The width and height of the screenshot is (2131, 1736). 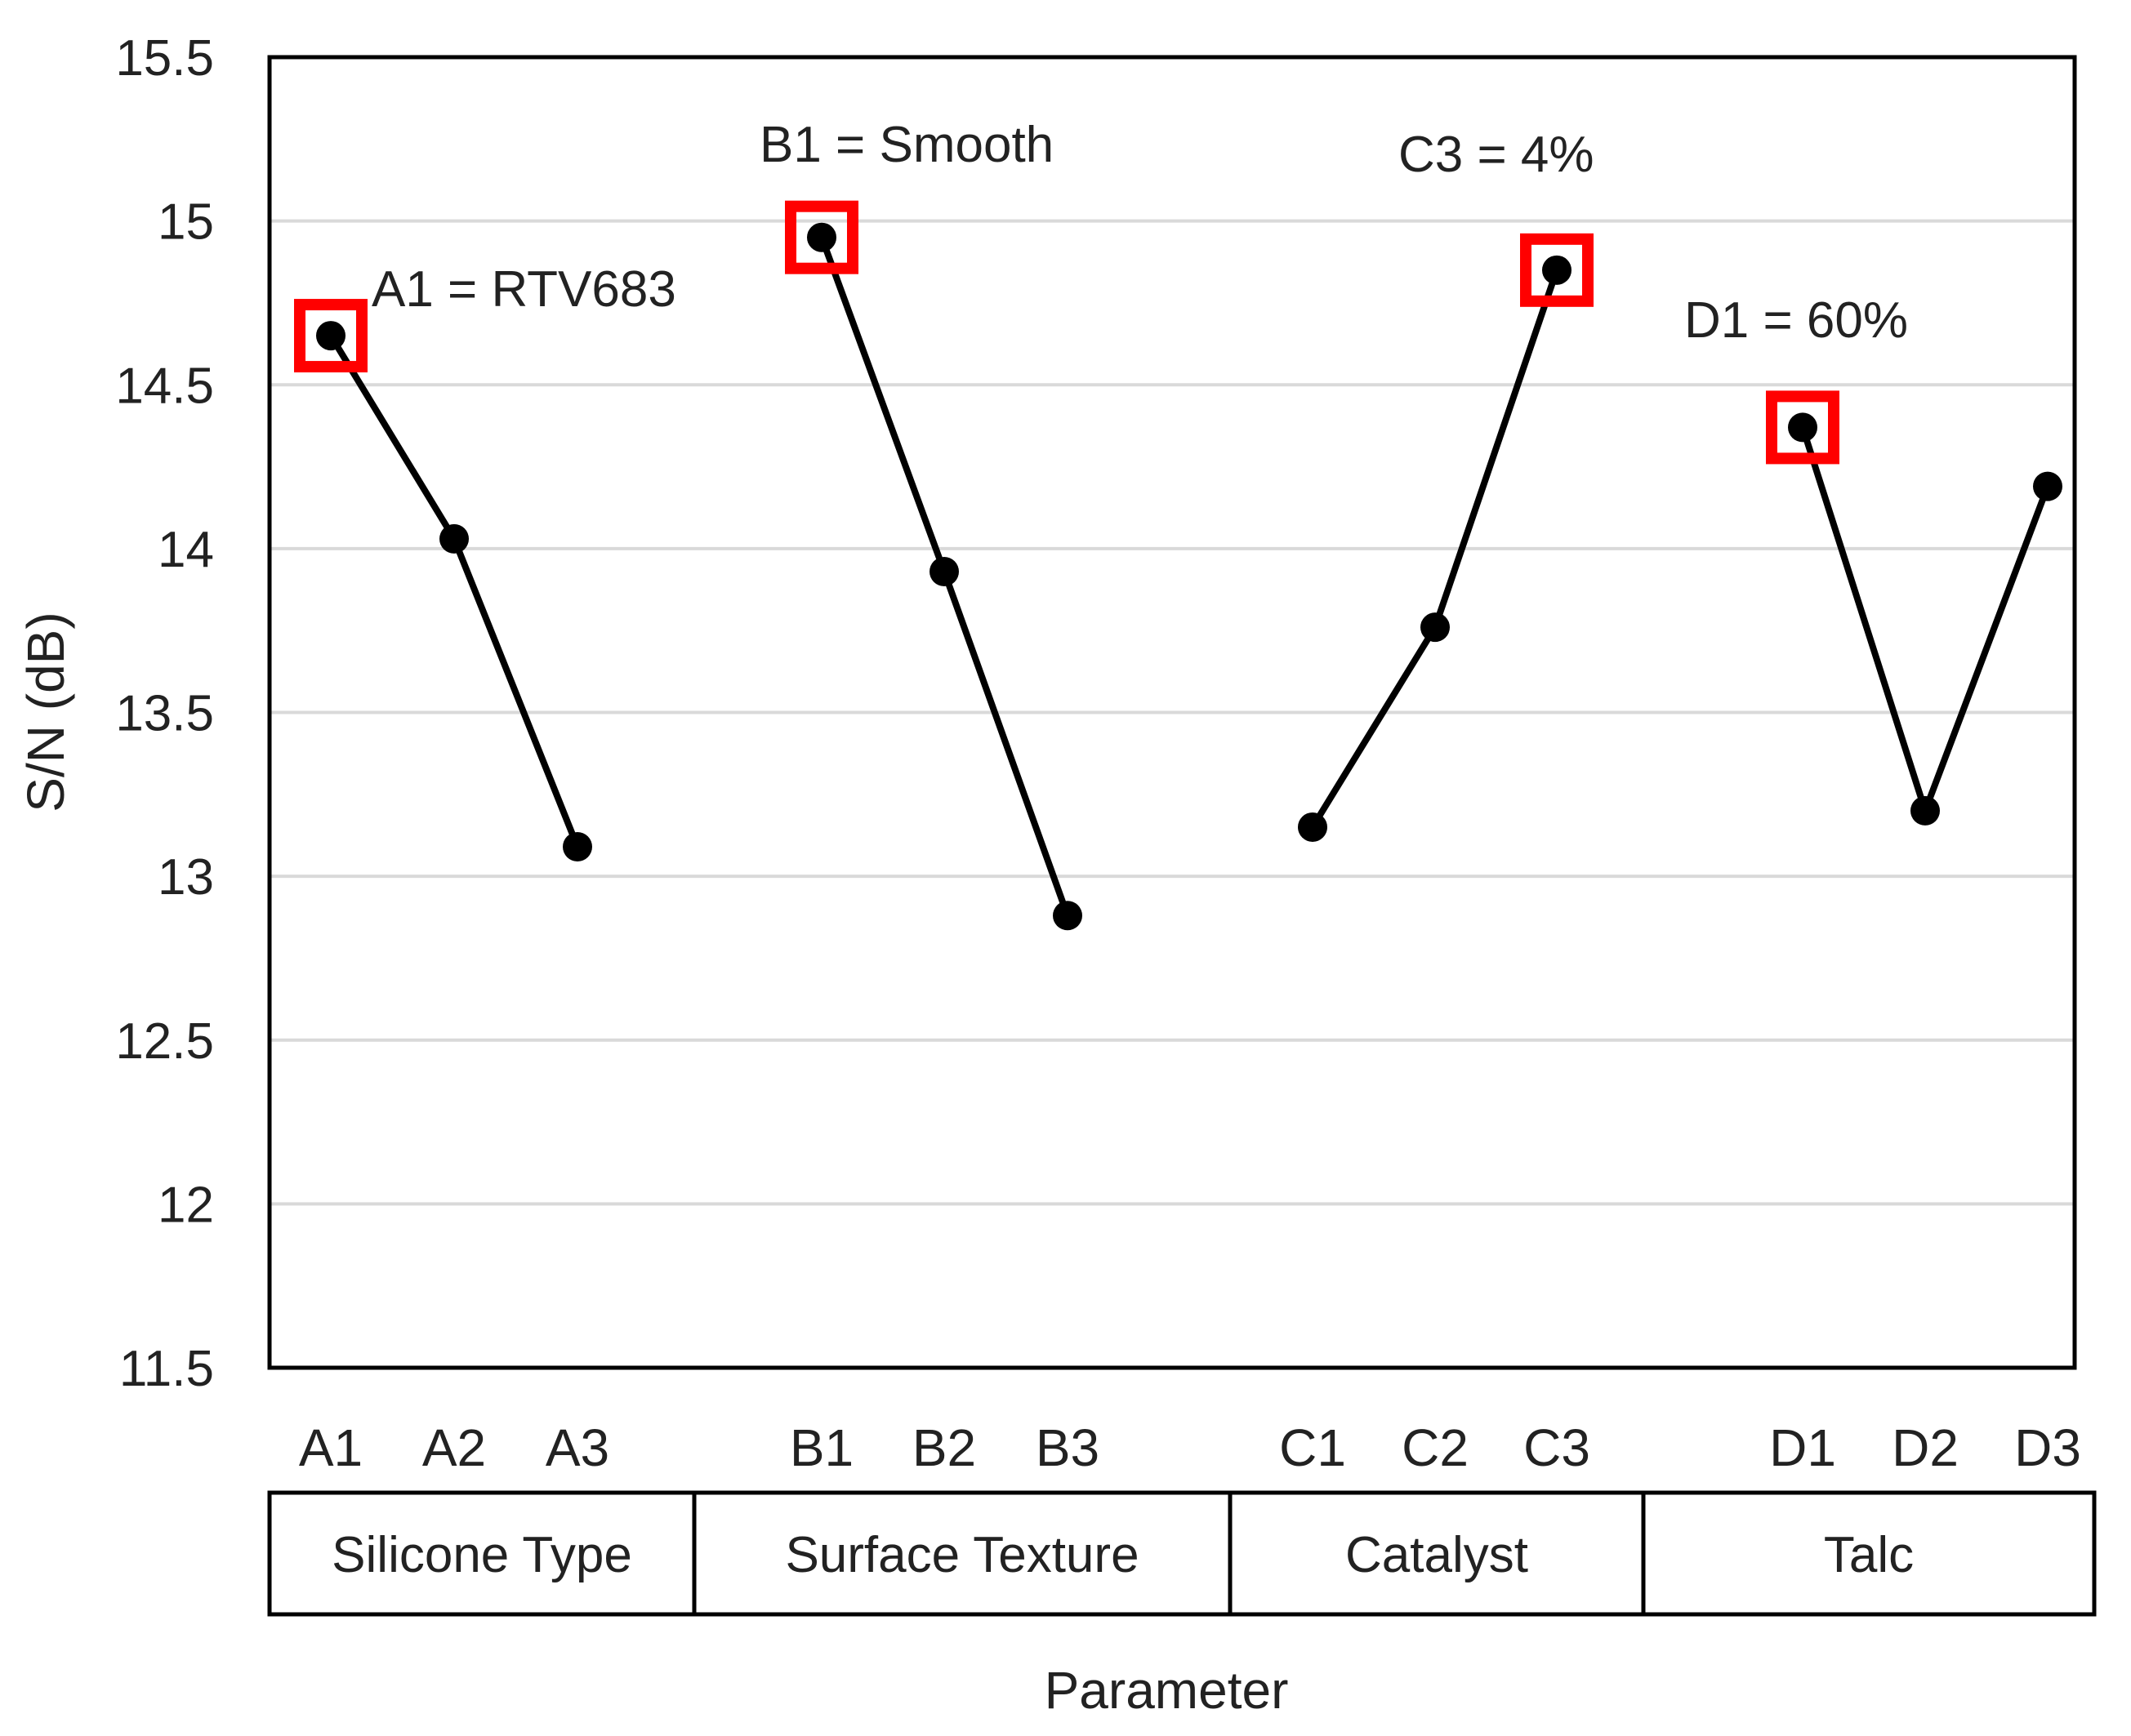 I want to click on category-group-label: Silicone Type, so click(x=482, y=1555).